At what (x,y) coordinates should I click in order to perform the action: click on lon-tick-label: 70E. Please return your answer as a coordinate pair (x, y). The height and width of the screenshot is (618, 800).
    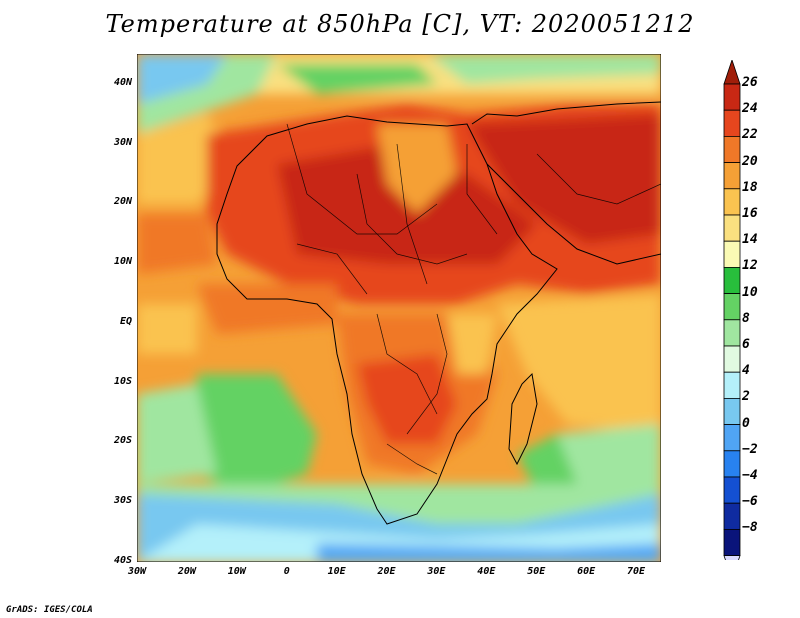
    Looking at the image, I should click on (636, 571).